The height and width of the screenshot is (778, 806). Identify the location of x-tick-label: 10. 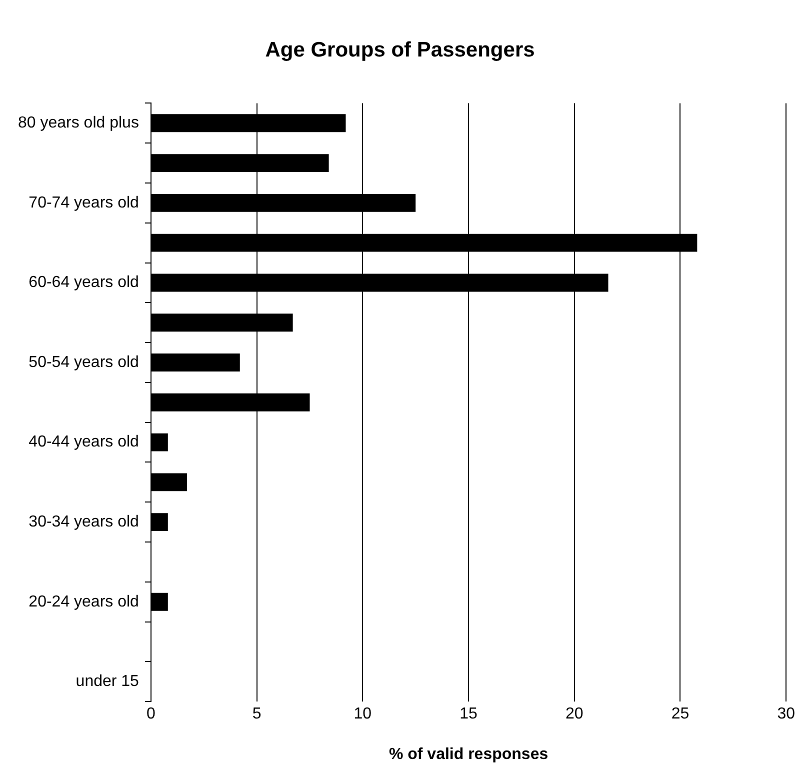
(363, 714).